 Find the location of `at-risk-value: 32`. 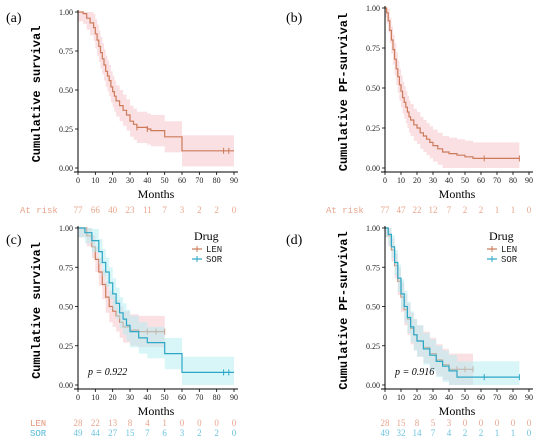

at-risk-value: 32 is located at coordinates (401, 433).